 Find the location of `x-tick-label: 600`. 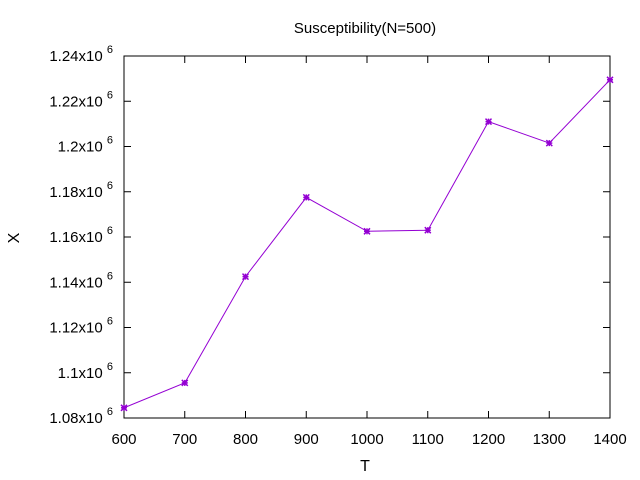

x-tick-label: 600 is located at coordinates (123, 439).